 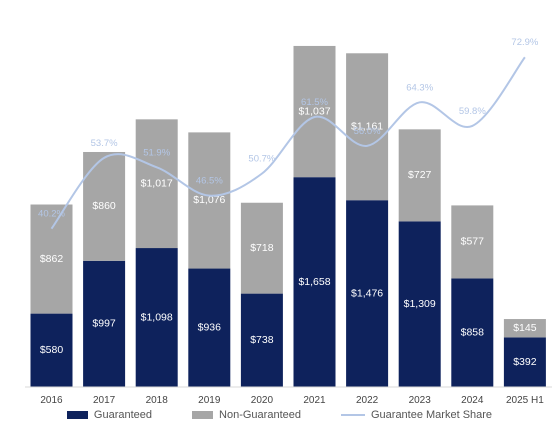 I want to click on x-tick-label: 2020, so click(x=262, y=400).